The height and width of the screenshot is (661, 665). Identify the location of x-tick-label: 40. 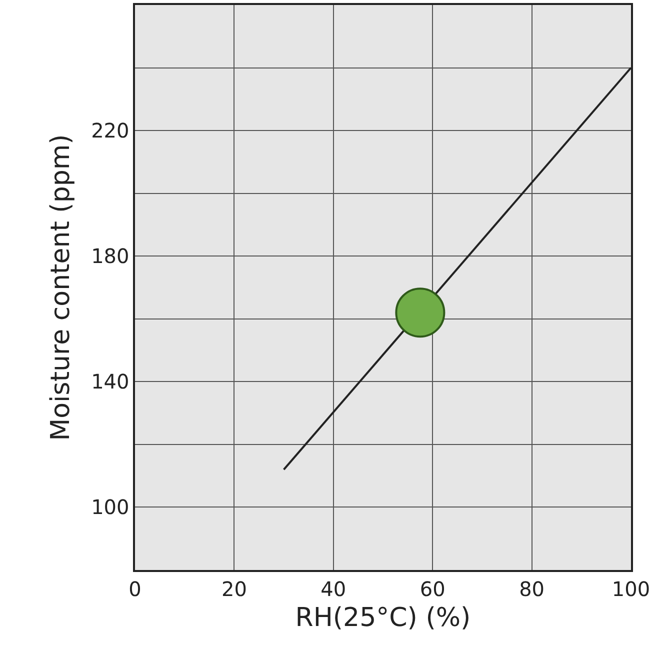
(333, 588).